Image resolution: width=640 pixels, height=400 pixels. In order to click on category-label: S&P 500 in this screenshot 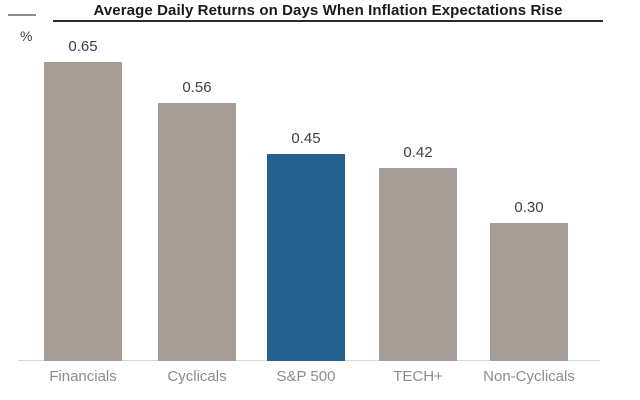, I will do `click(306, 376)`.